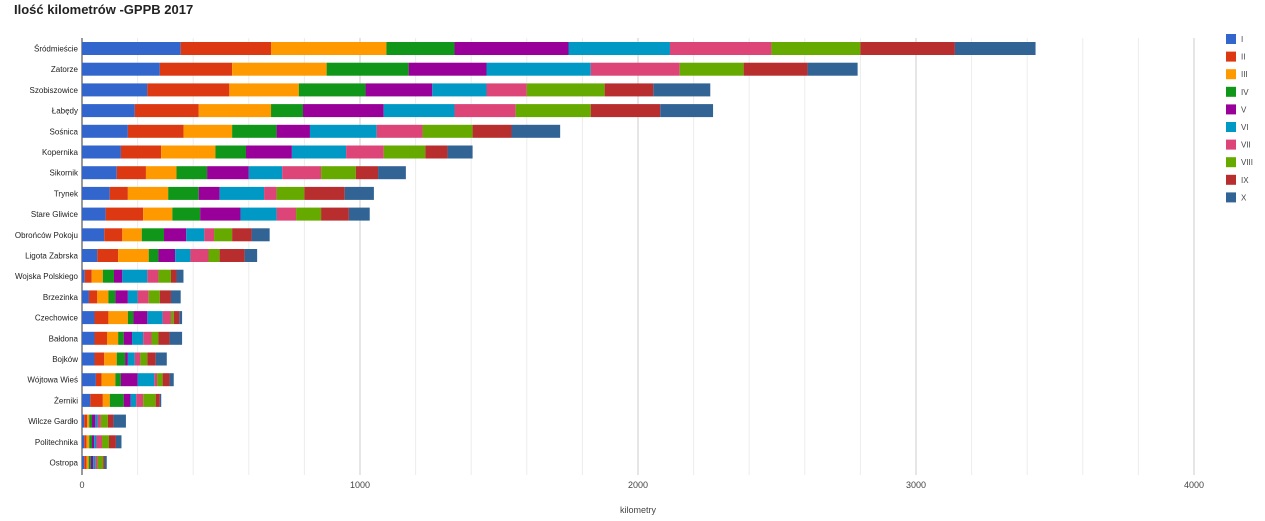 Image resolution: width=1265 pixels, height=521 pixels. I want to click on legend-item: IV, so click(1237, 91).